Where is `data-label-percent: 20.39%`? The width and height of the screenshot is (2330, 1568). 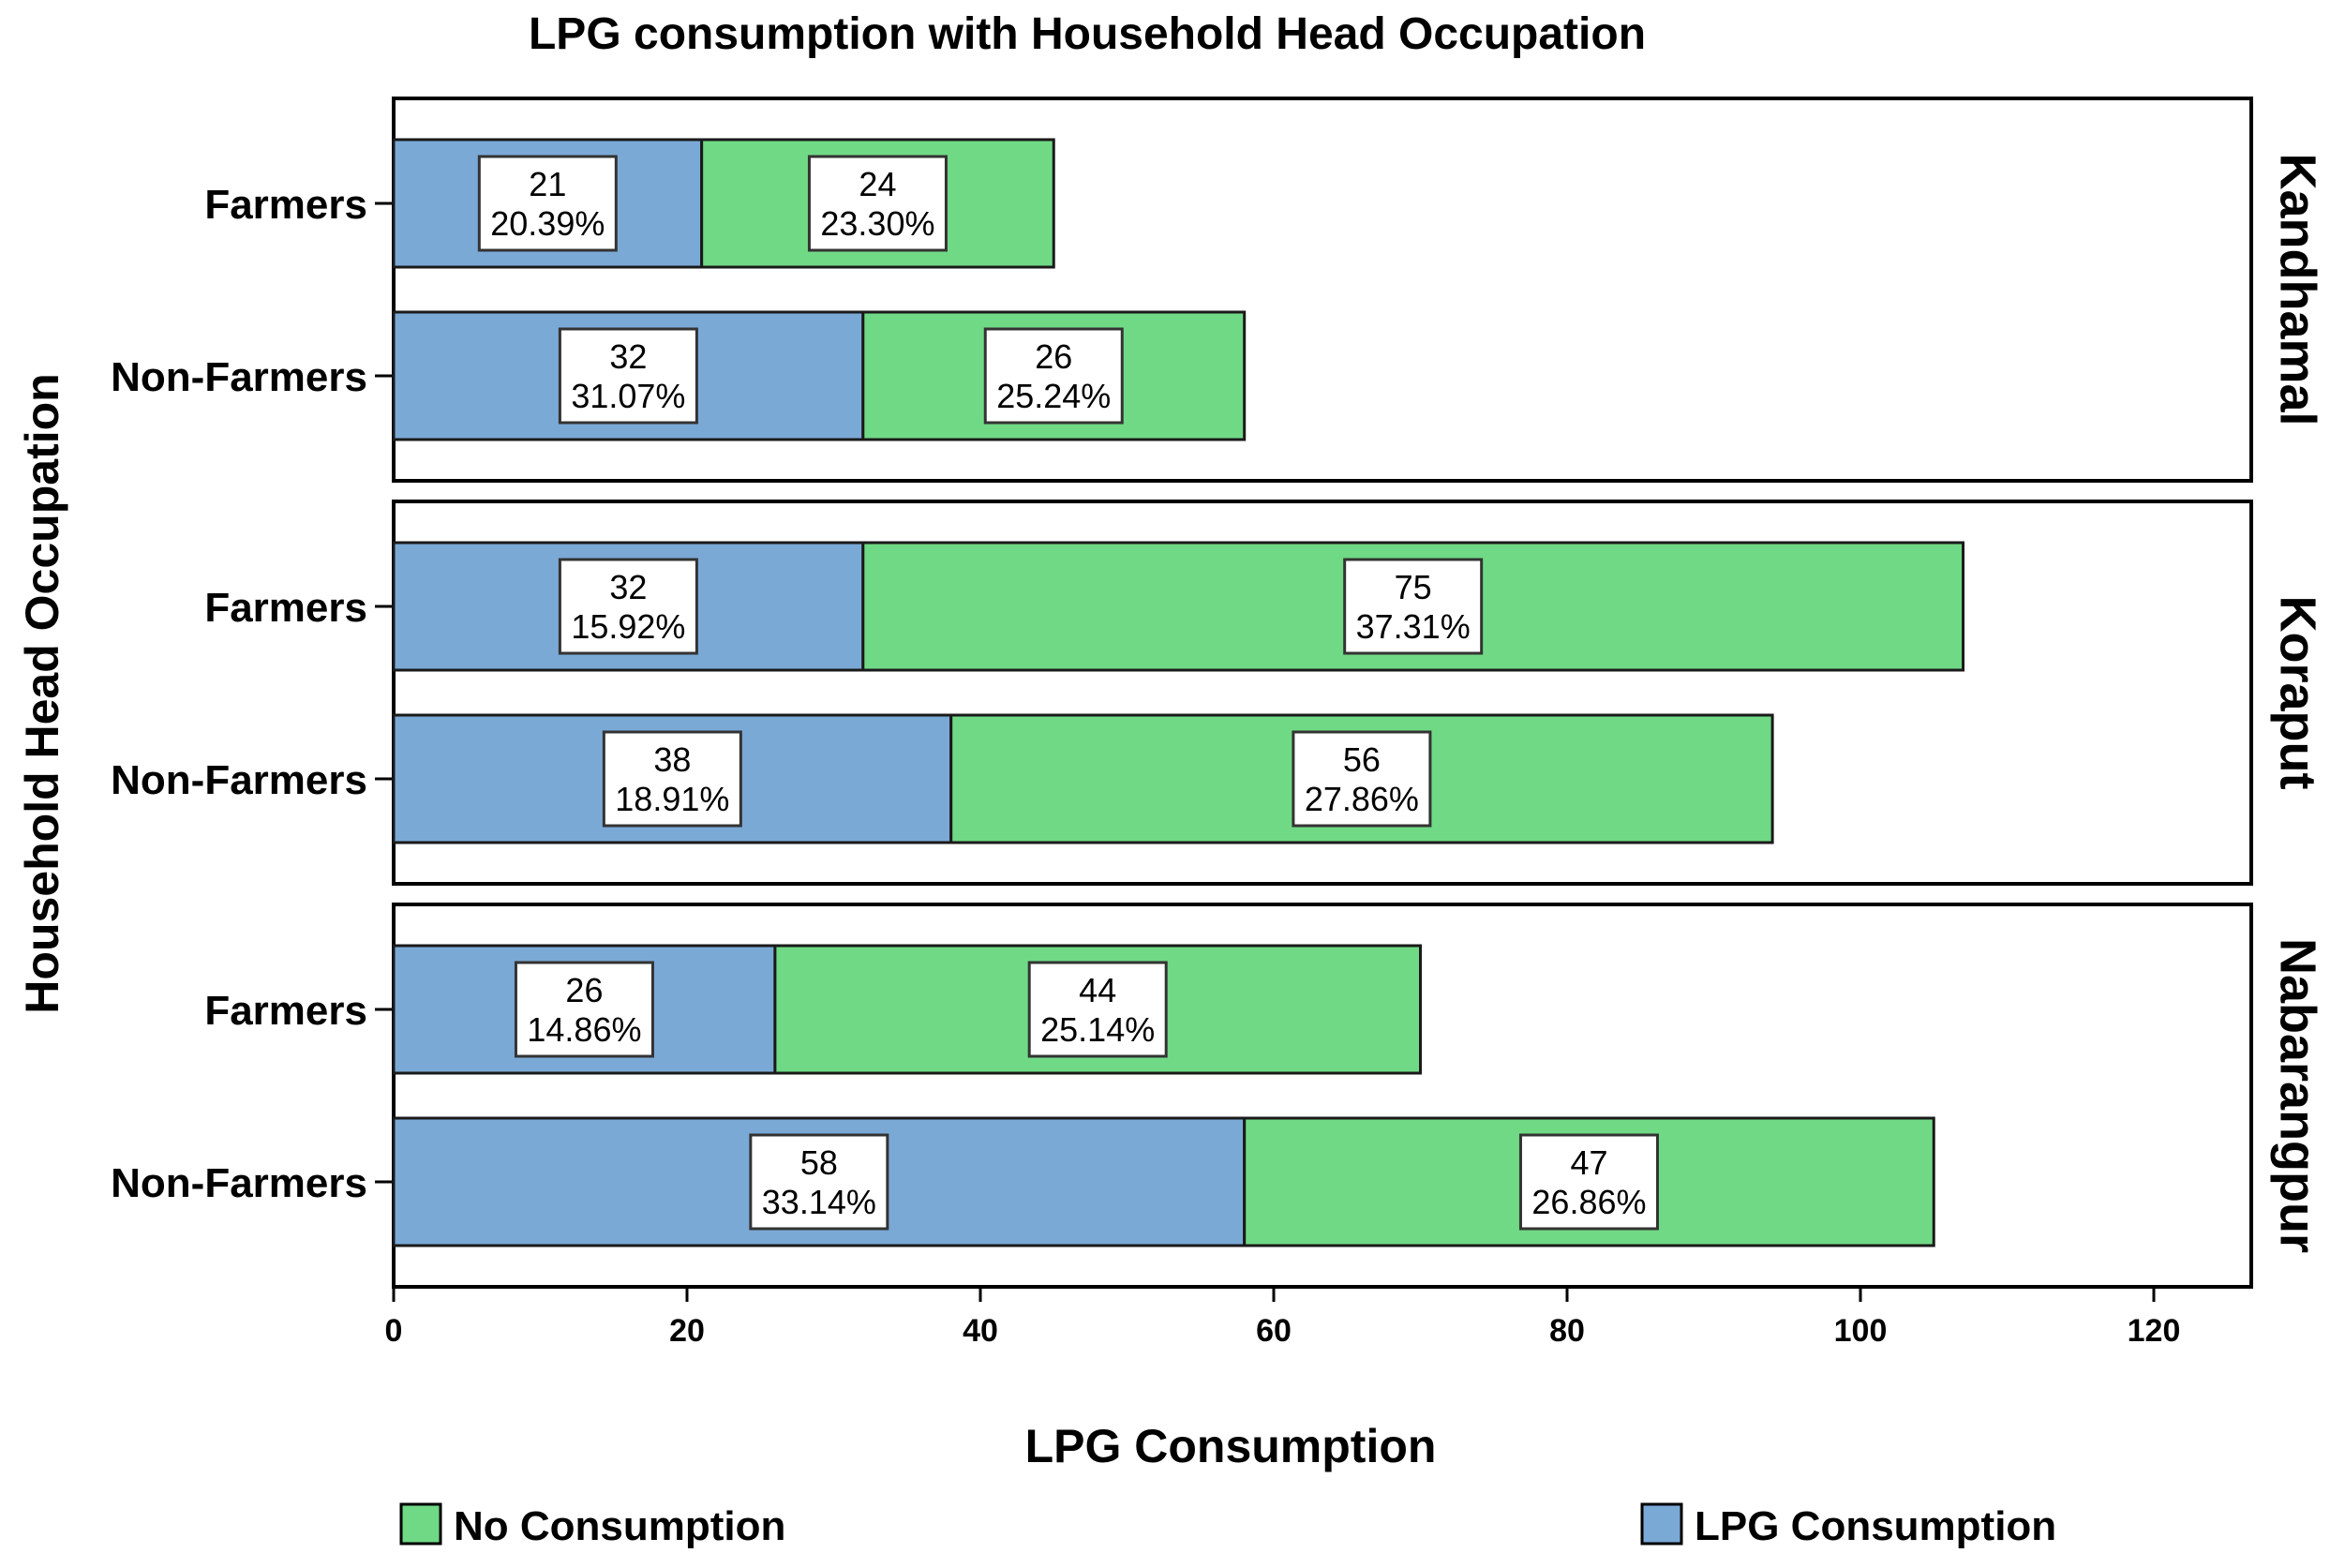
data-label-percent: 20.39% is located at coordinates (547, 224).